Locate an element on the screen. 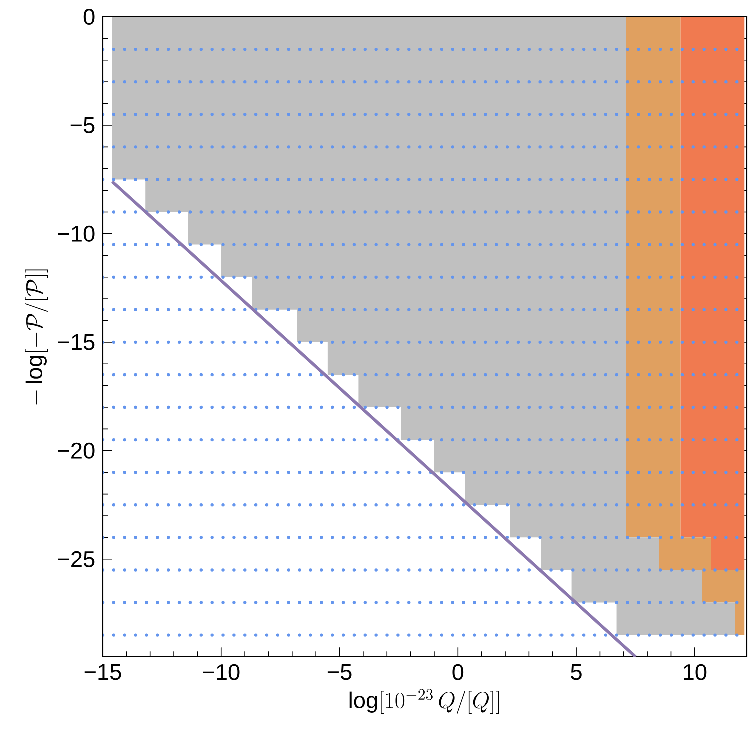 The width and height of the screenshot is (750, 744). x-tick-label: −10 is located at coordinates (221, 672).